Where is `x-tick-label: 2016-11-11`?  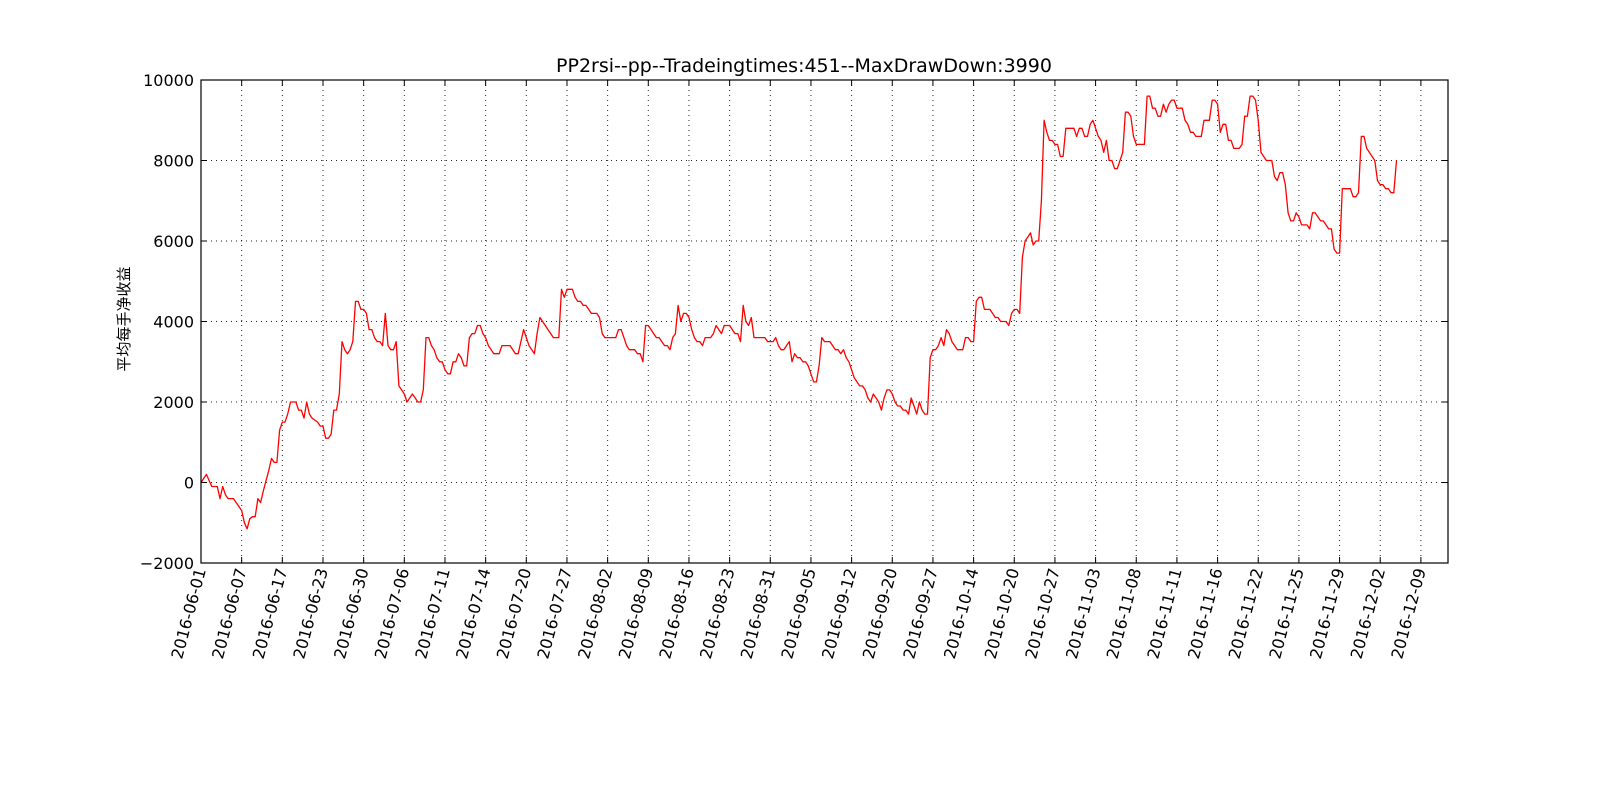
x-tick-label: 2016-11-11 is located at coordinates (1164, 613).